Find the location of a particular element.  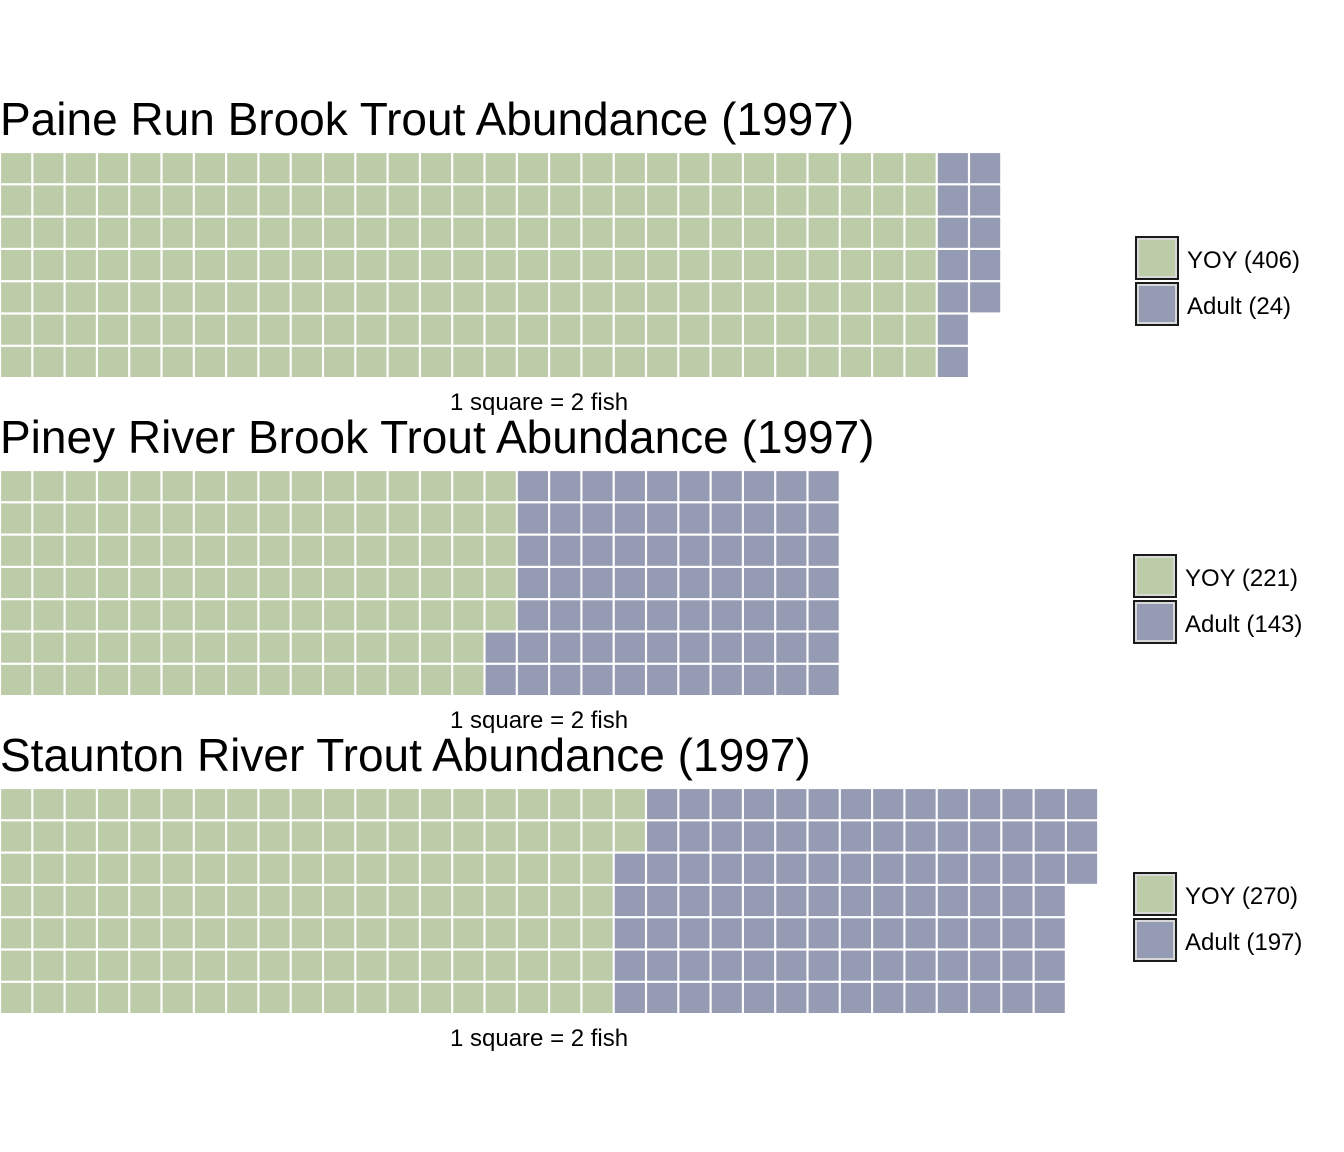

chart-caption: 1 square = 2 fish is located at coordinates (539, 402).